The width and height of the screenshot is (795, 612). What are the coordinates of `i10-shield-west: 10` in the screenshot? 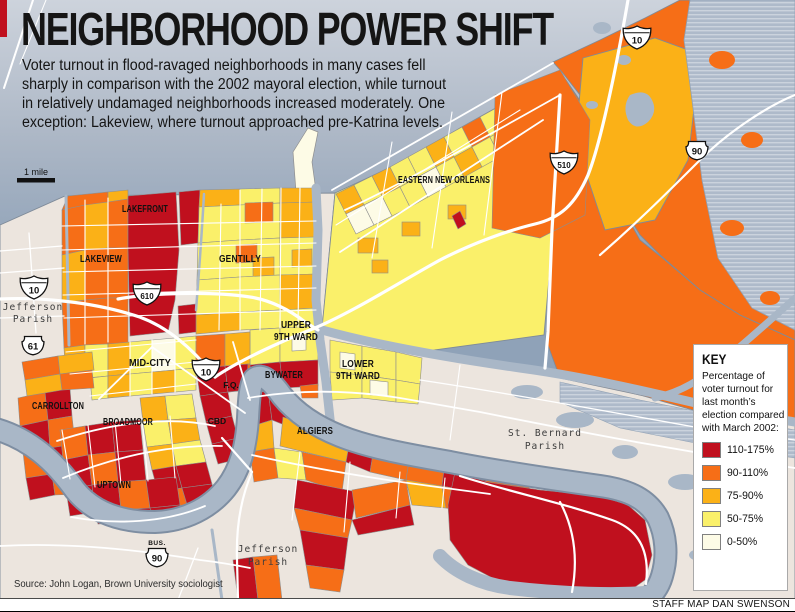 It's located at (34, 287).